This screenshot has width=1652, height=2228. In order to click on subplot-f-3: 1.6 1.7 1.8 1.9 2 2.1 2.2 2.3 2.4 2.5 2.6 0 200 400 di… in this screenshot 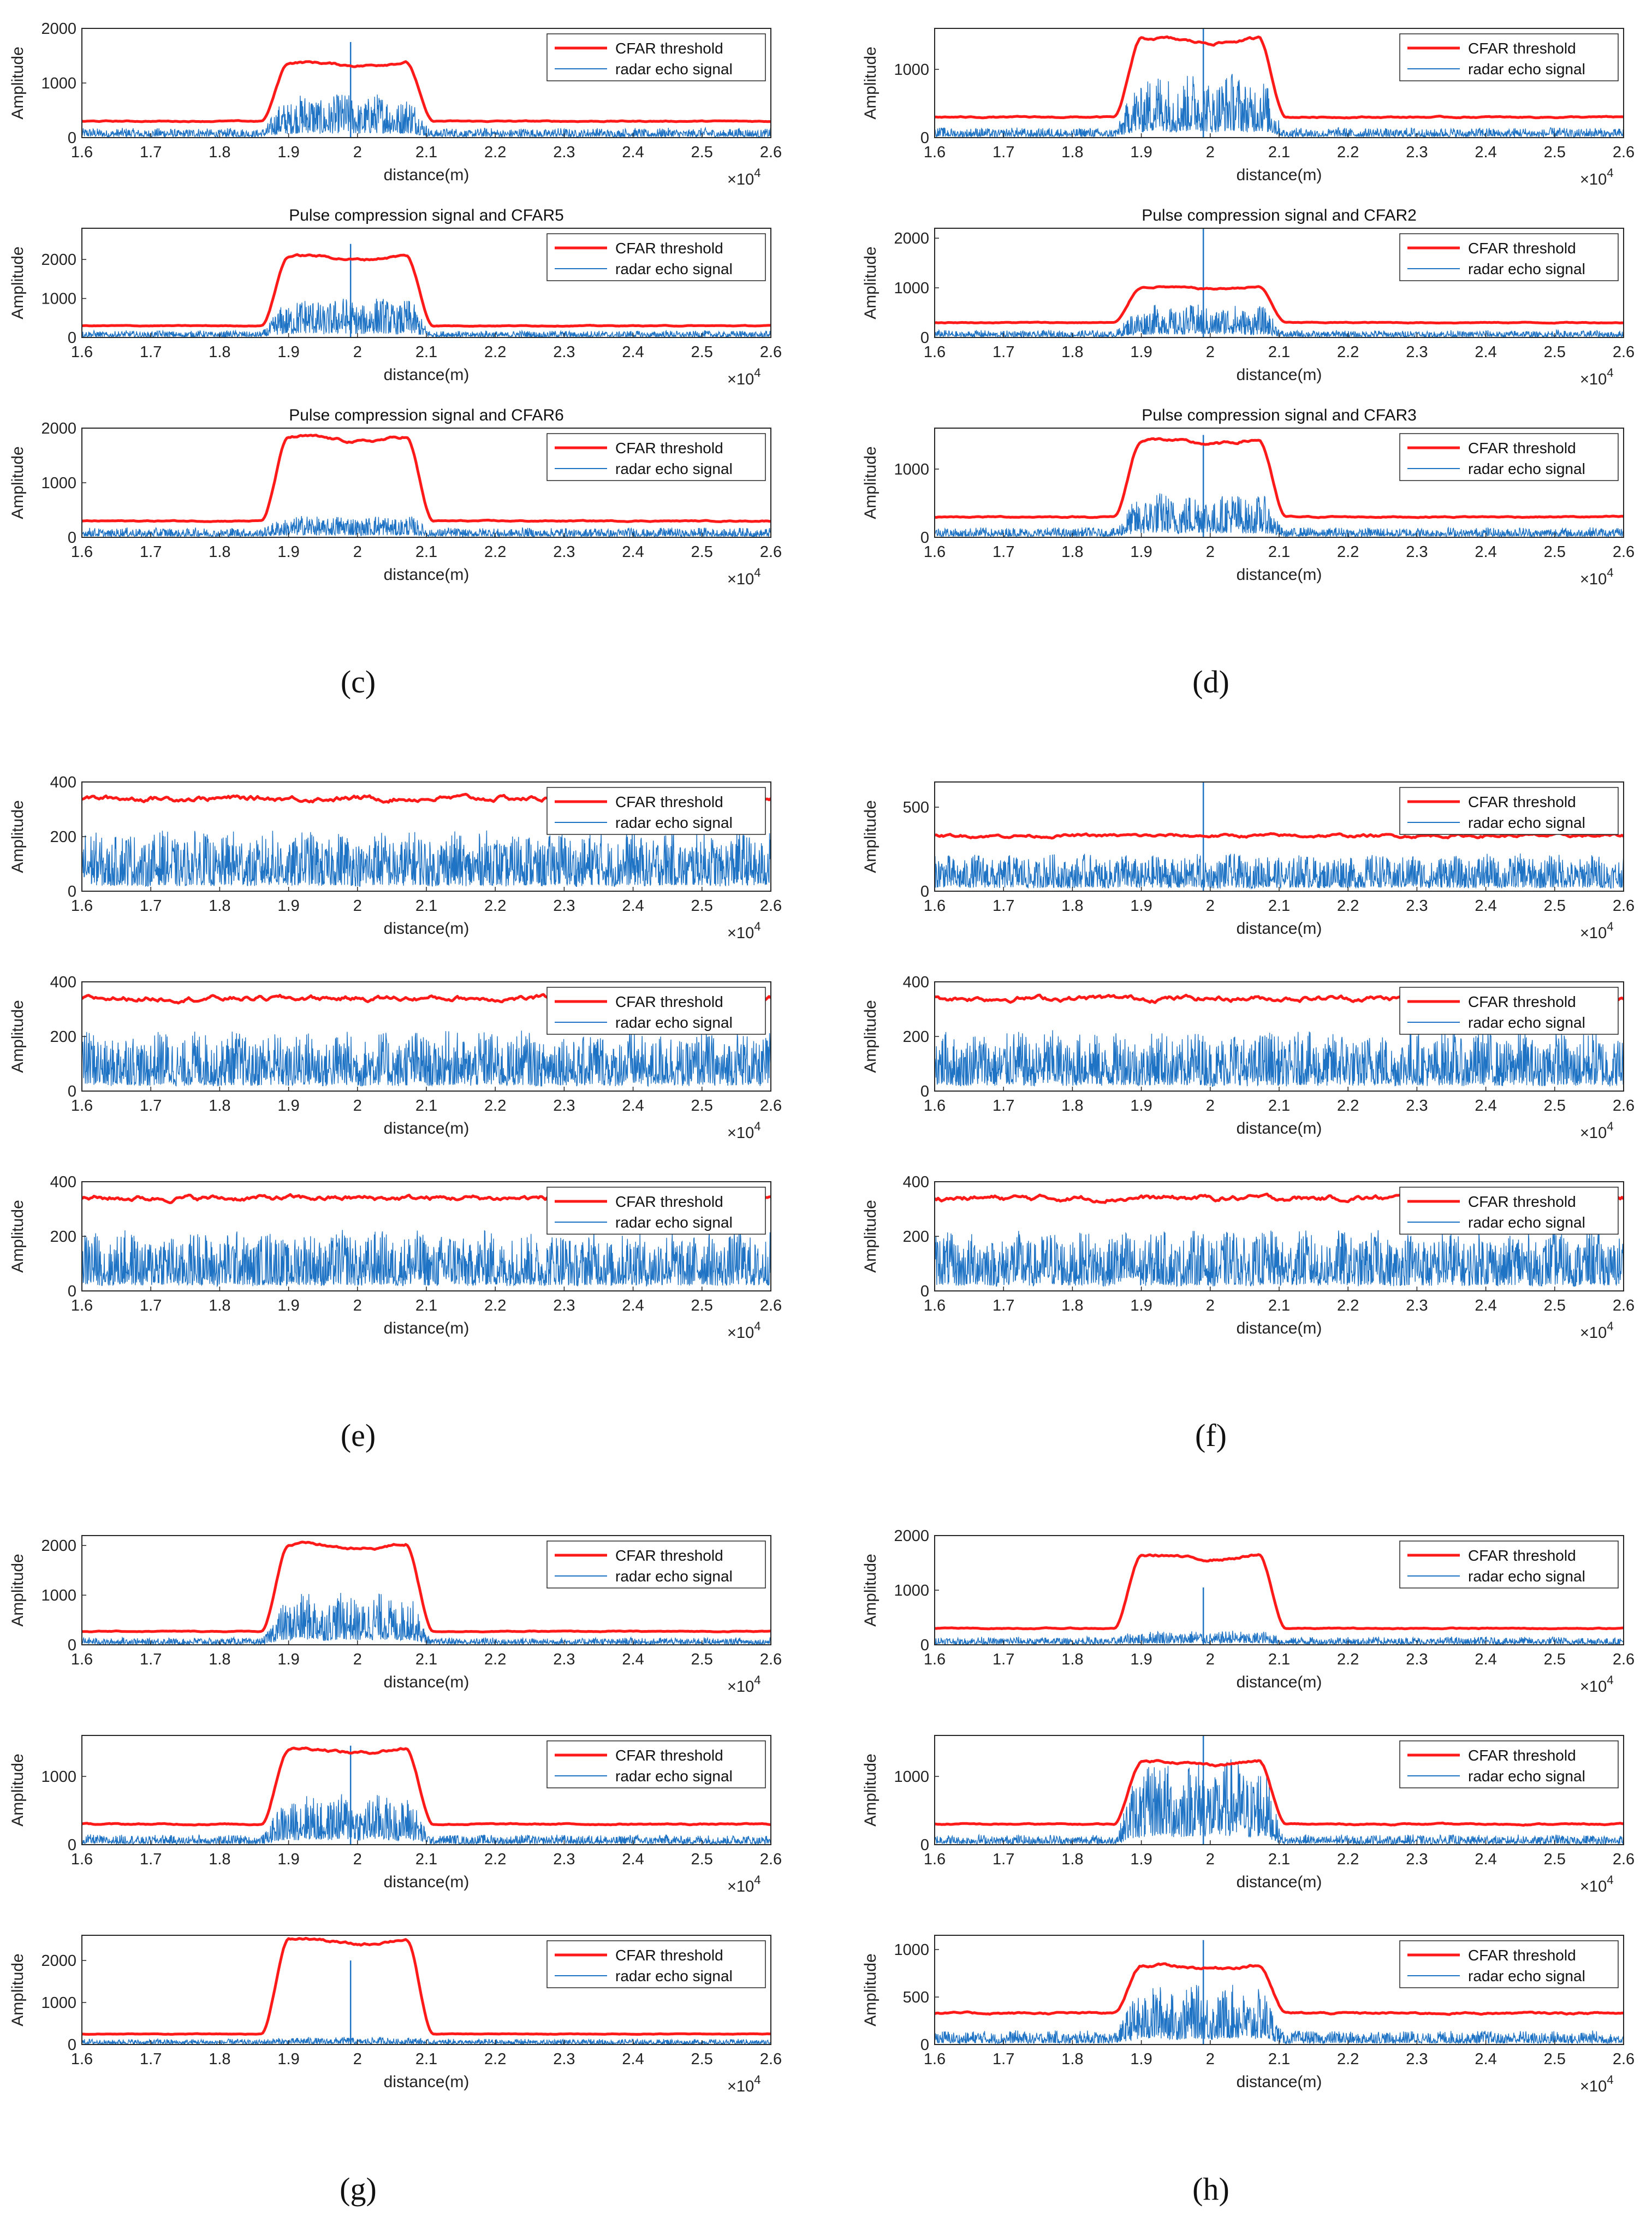, I will do `click(1248, 1258)`.